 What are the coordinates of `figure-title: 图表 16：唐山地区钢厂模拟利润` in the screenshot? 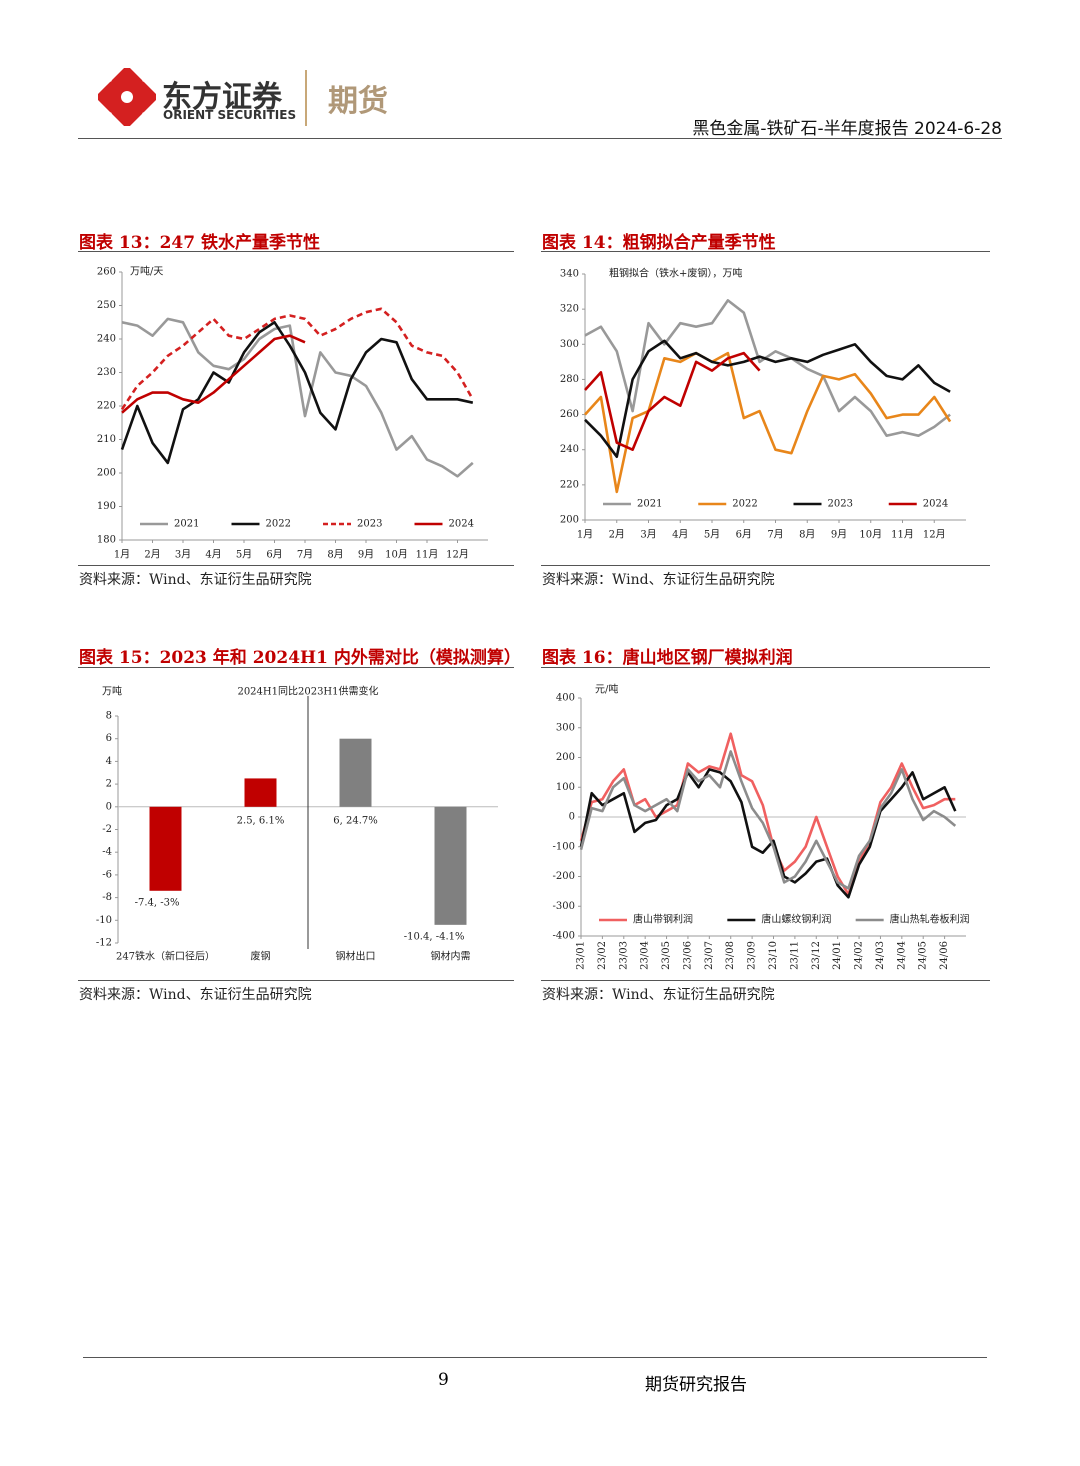 It's located at (667, 658).